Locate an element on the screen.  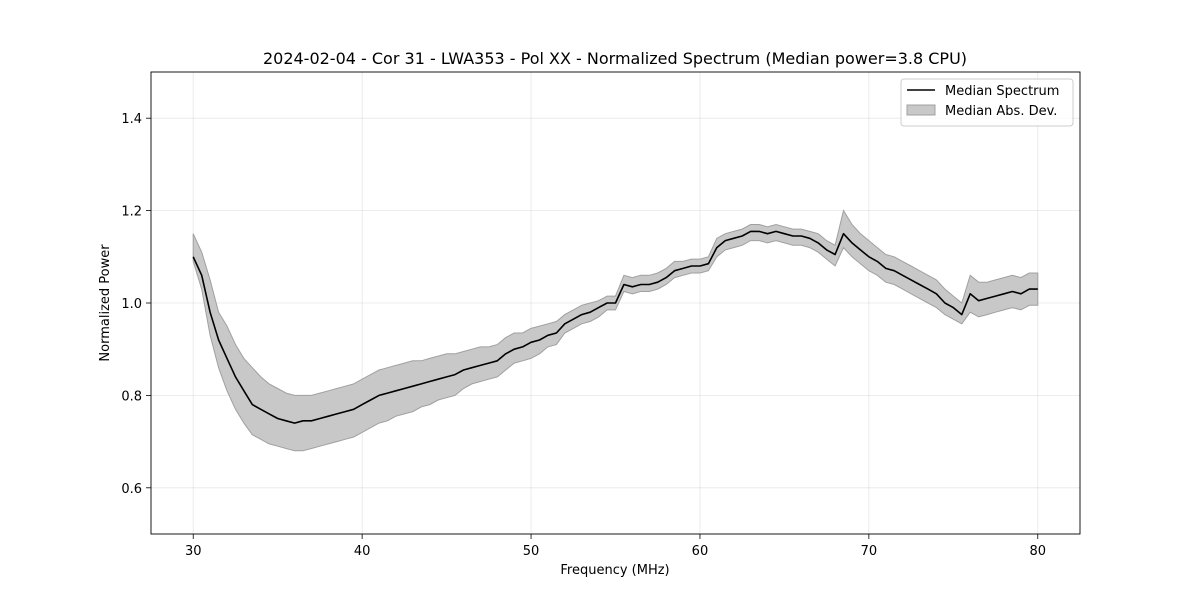
y-tick-label: 1.2 is located at coordinates (131, 212).